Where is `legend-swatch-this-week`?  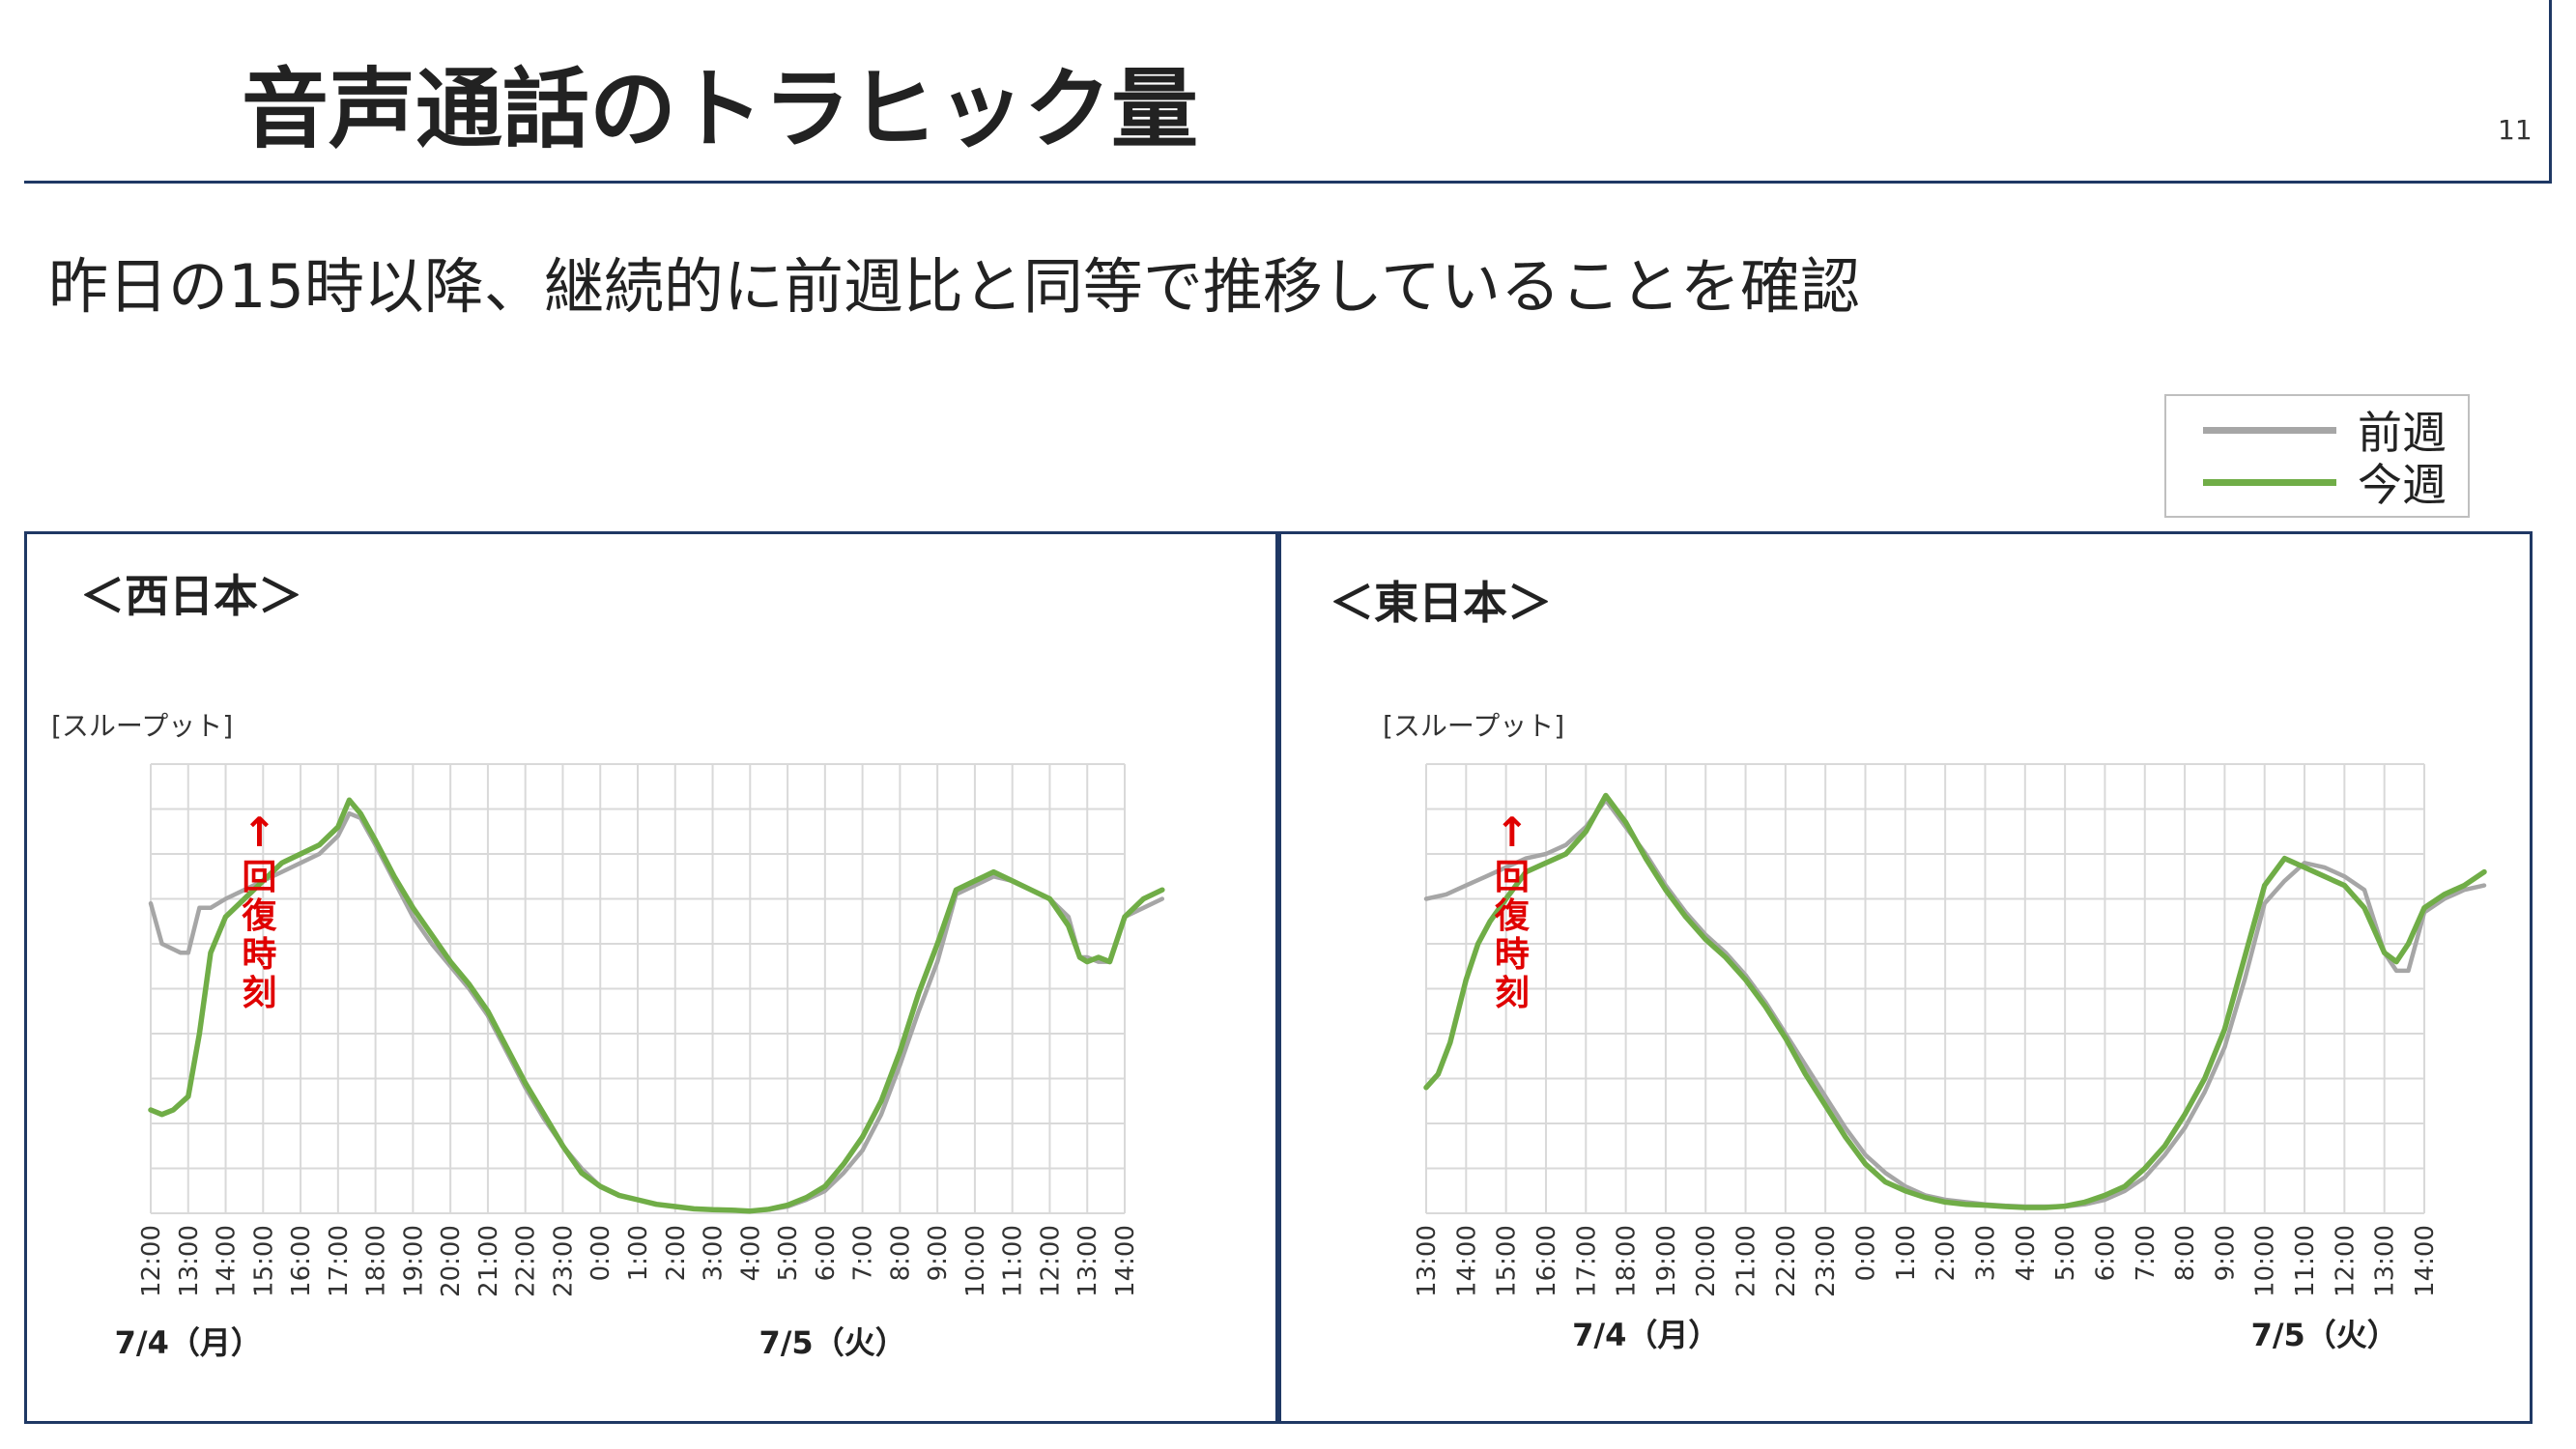
legend-swatch-this-week is located at coordinates (2270, 482).